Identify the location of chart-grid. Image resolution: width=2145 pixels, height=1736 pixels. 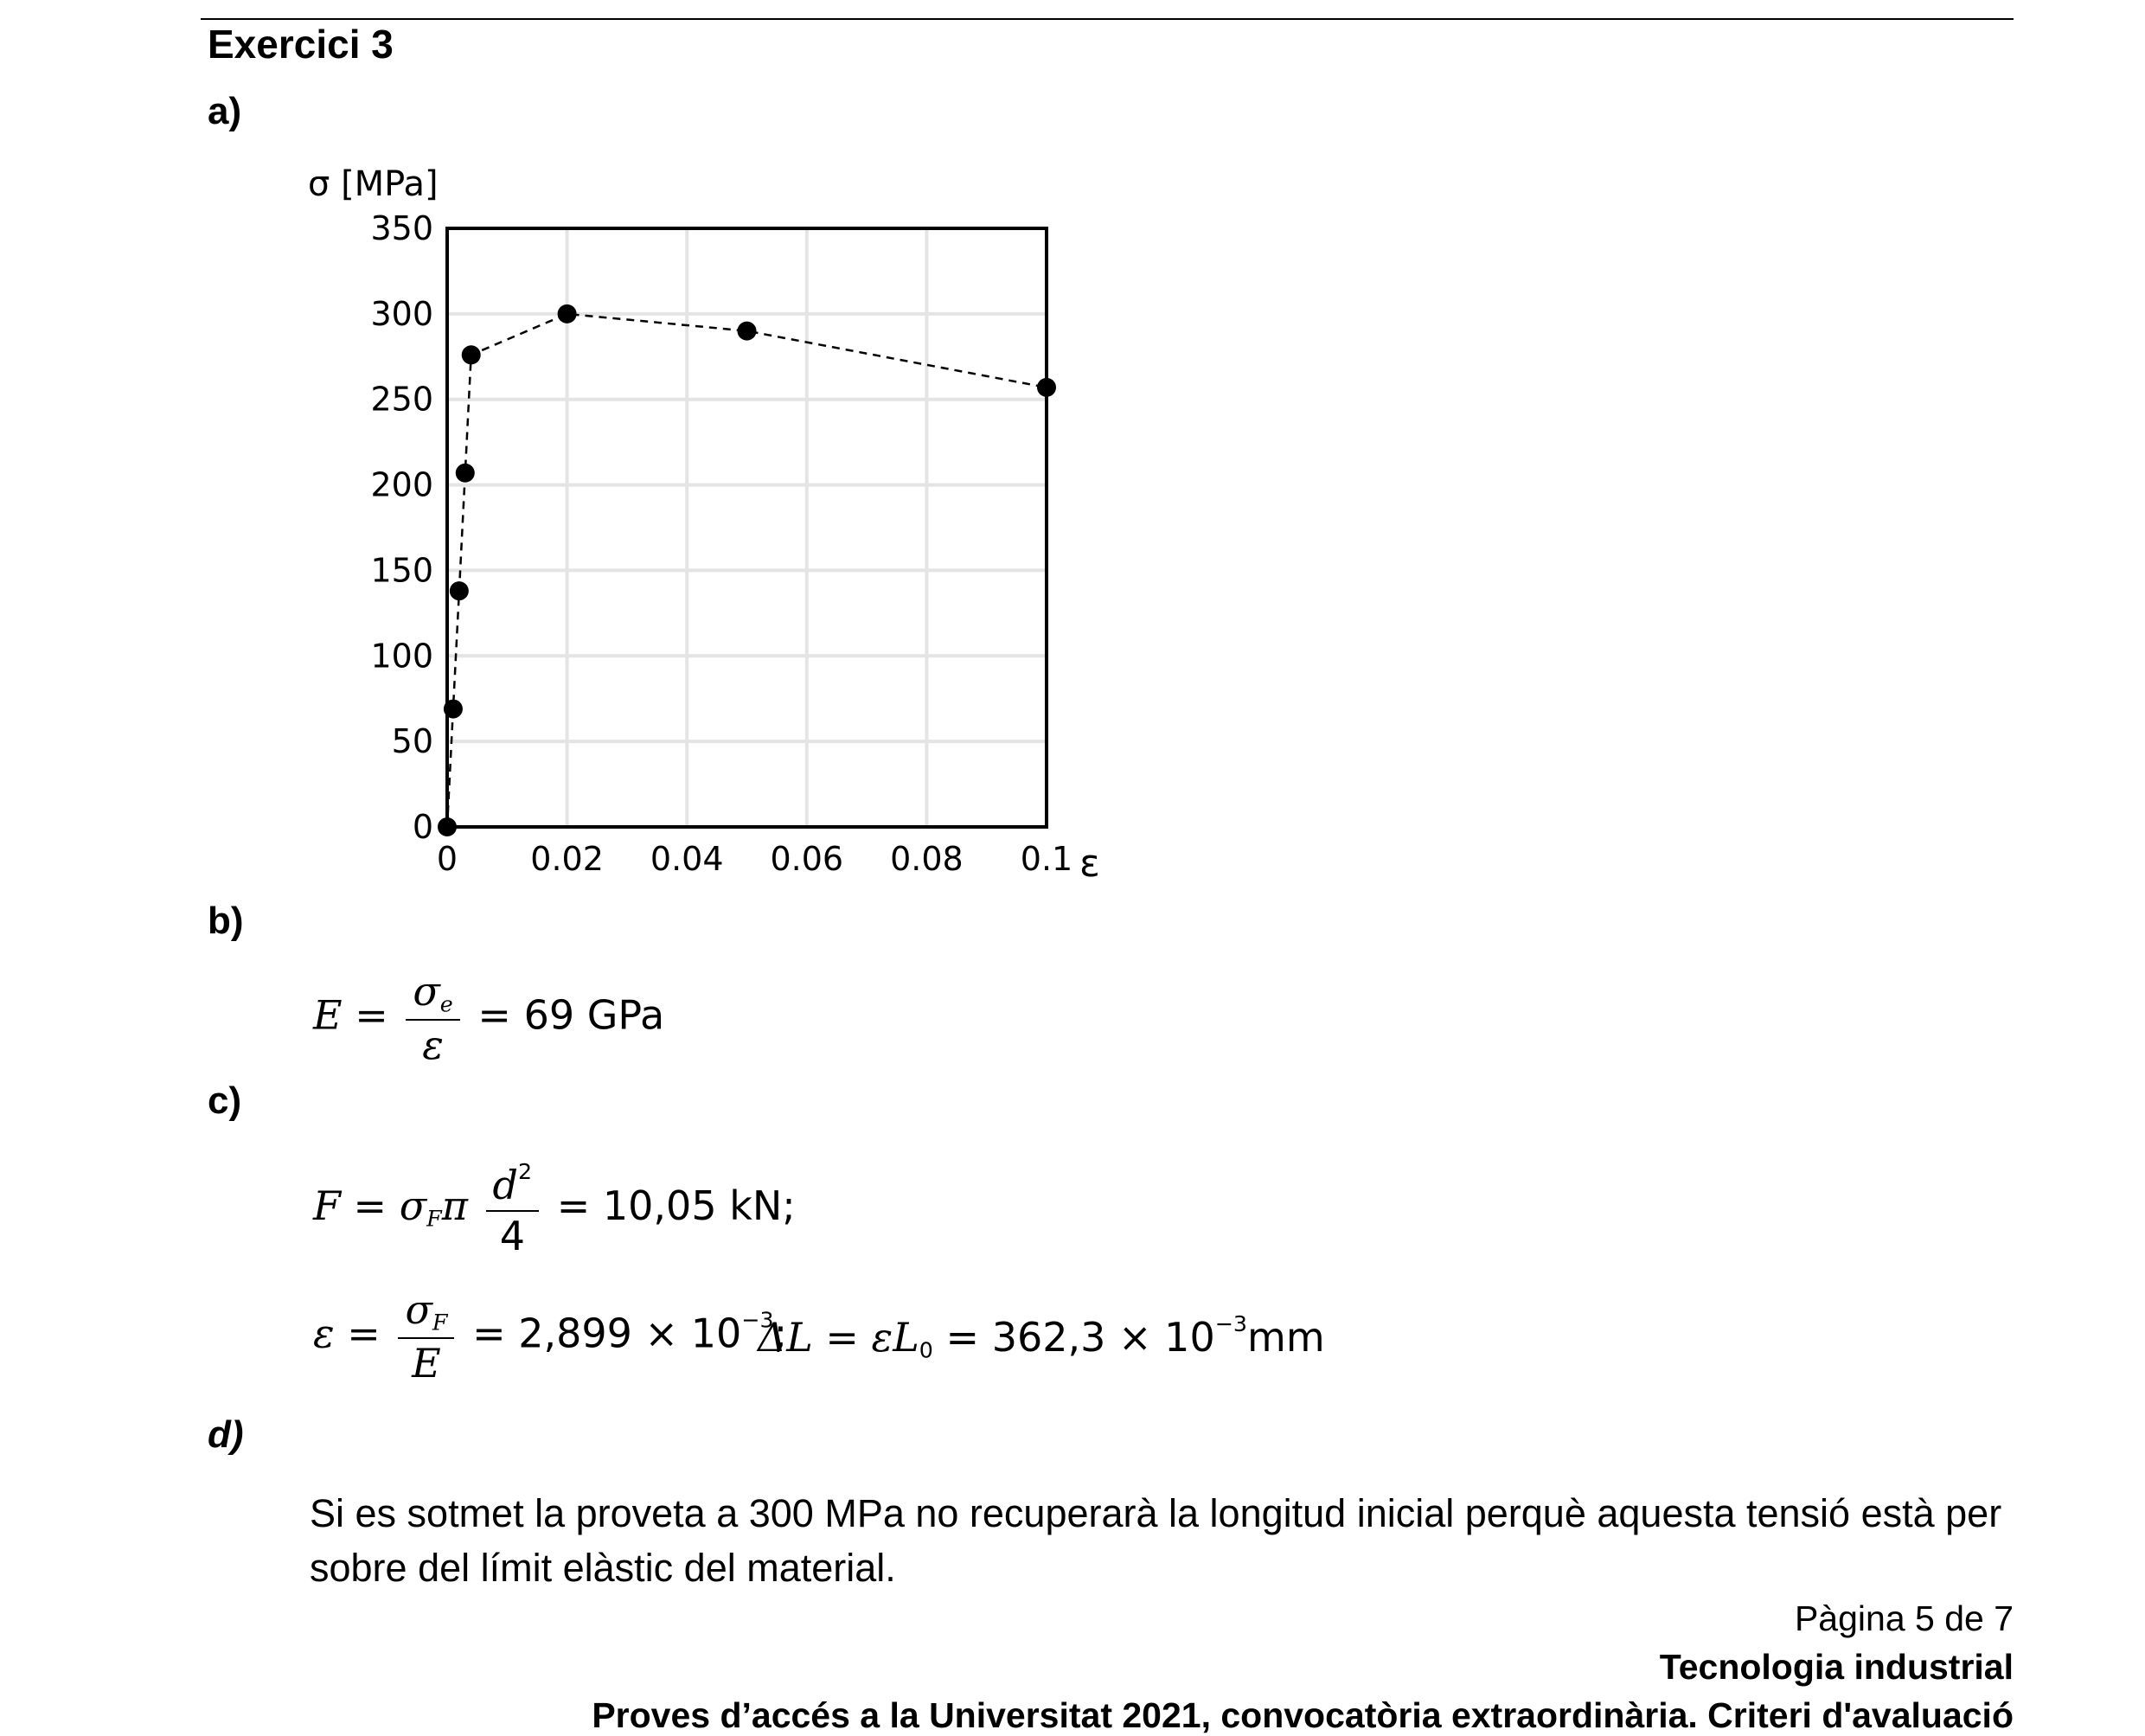
(747, 527).